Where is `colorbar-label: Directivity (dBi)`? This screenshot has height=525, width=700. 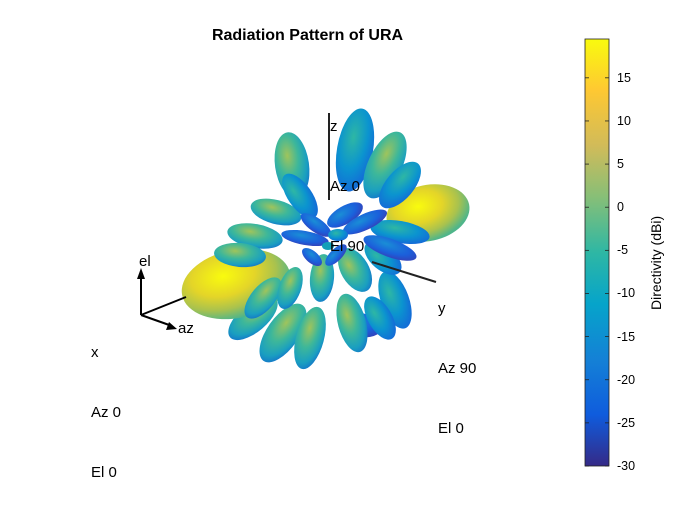 colorbar-label: Directivity (dBi) is located at coordinates (656, 262).